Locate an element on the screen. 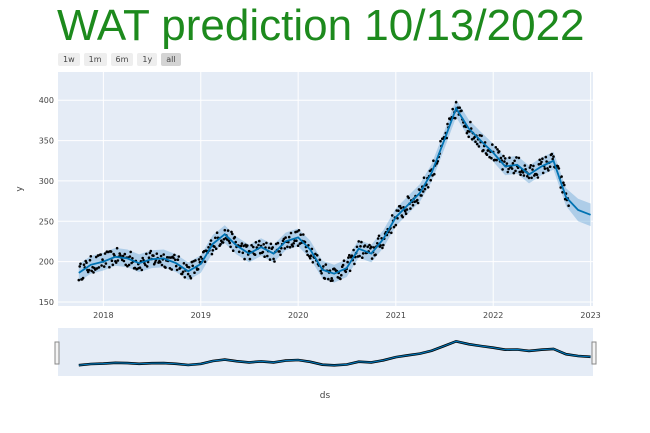  range-button-6m: 6m is located at coordinates (122, 59).